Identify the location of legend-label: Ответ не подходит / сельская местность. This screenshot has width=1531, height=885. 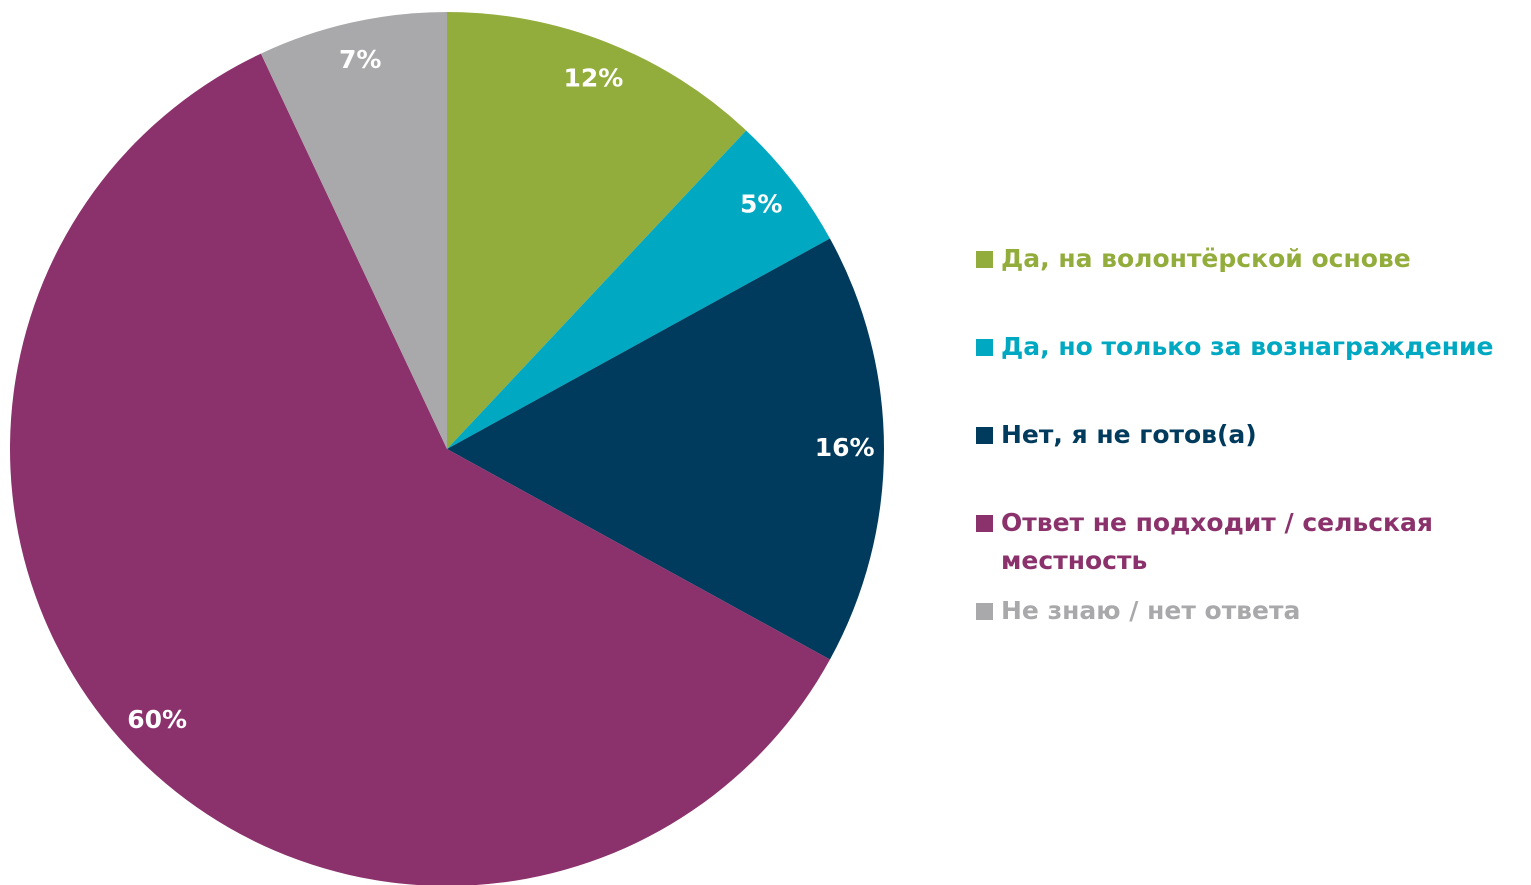
(1217, 541).